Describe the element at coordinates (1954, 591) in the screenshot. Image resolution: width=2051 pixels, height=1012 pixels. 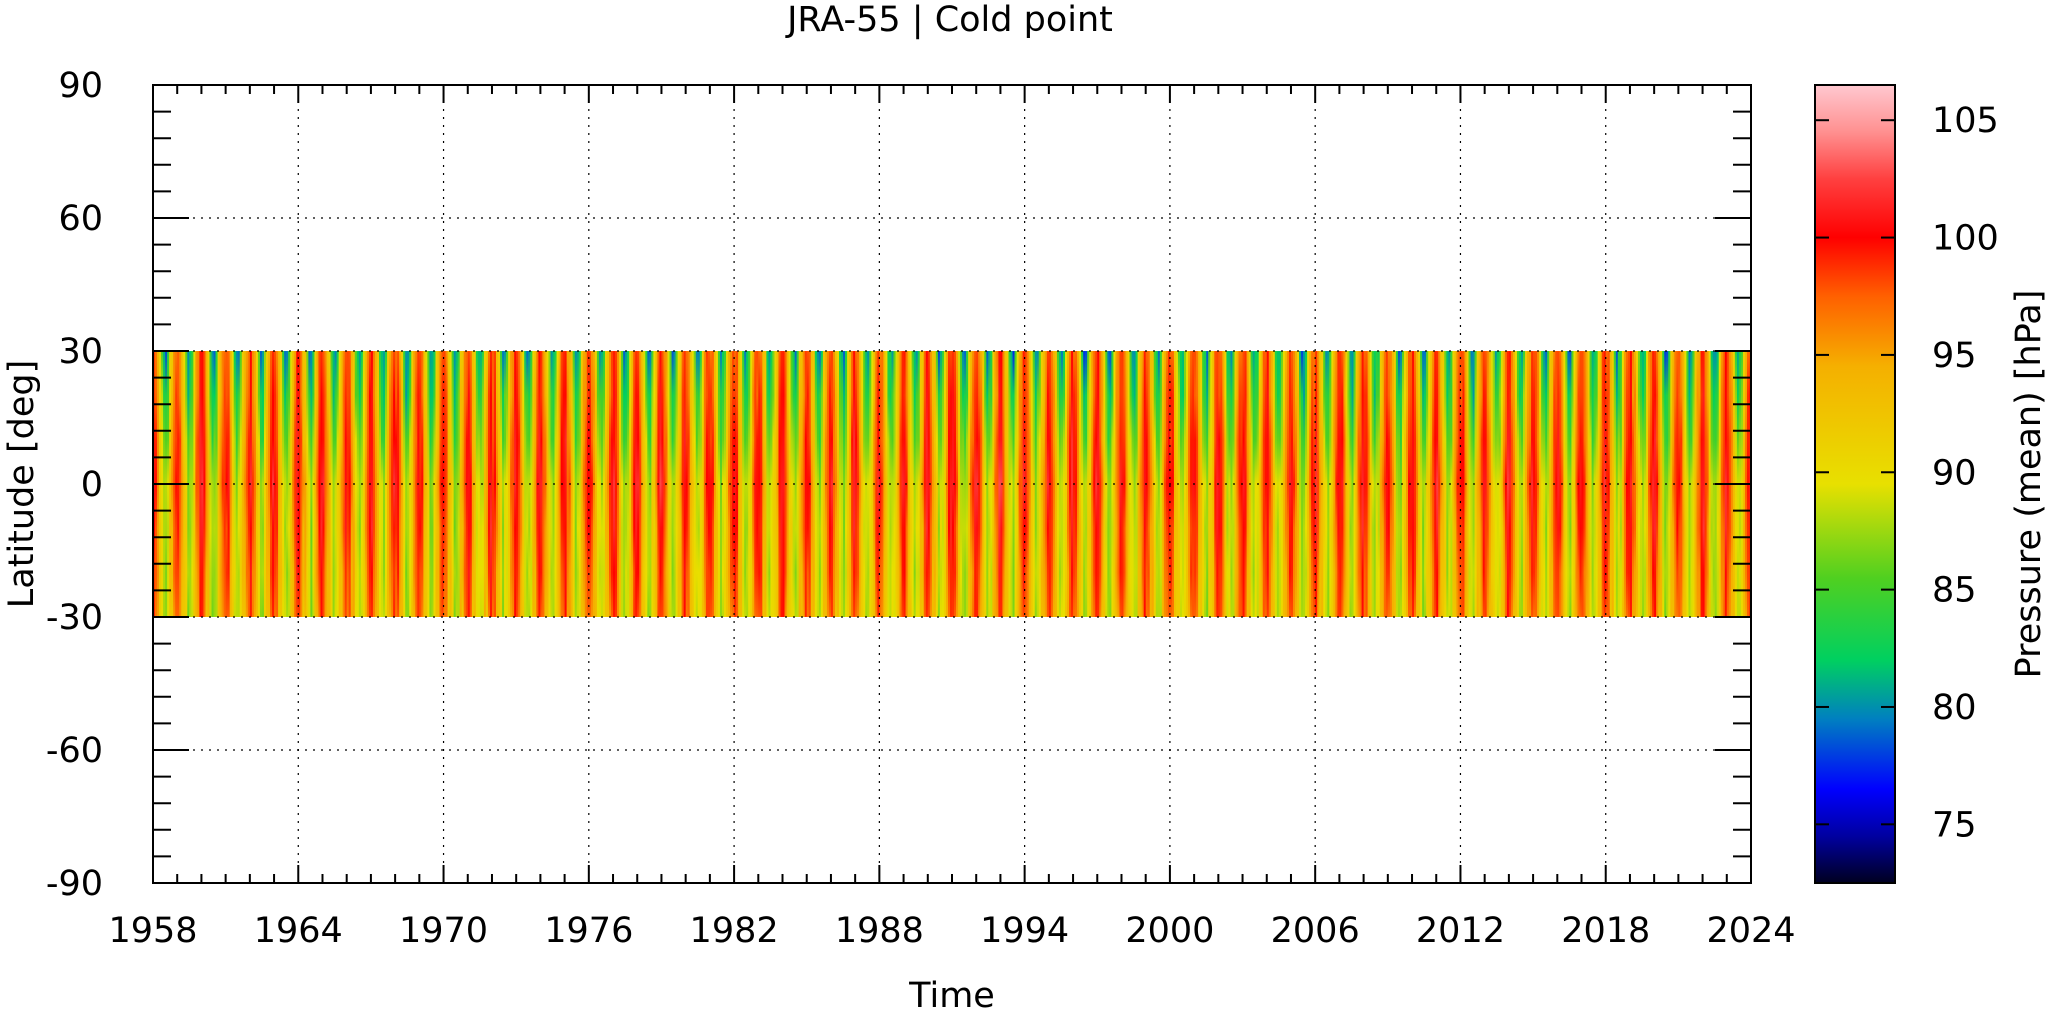
I see `colorbar-tick-label: 85` at that location.